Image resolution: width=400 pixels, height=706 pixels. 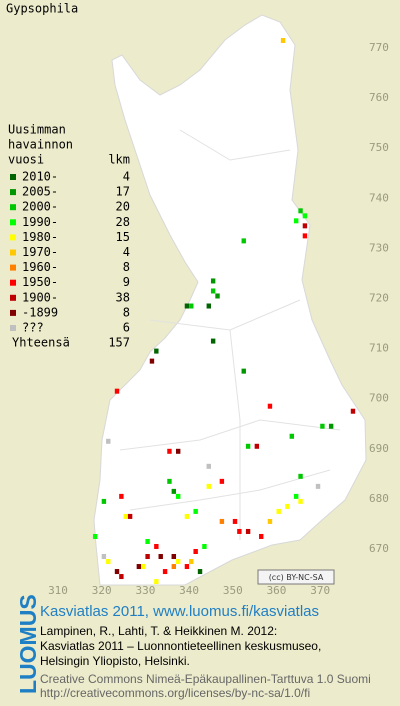 What do you see at coordinates (102, 590) in the screenshot?
I see `x-tick-label: 320` at bounding box center [102, 590].